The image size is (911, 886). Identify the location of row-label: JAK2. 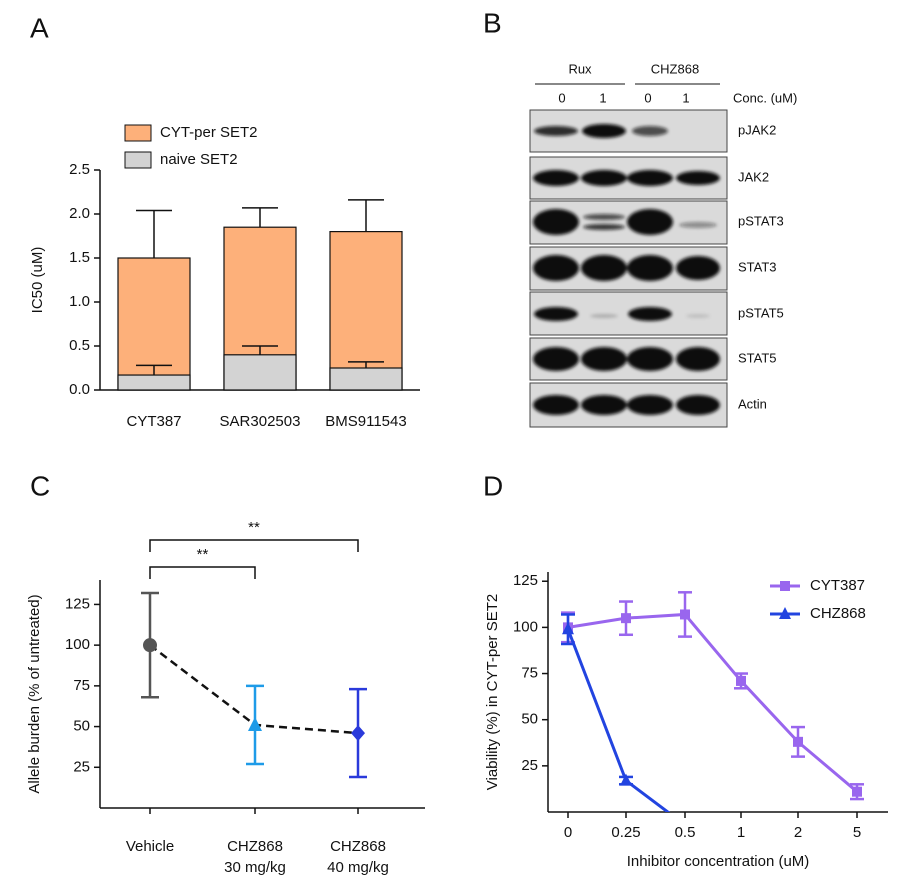
(753, 176).